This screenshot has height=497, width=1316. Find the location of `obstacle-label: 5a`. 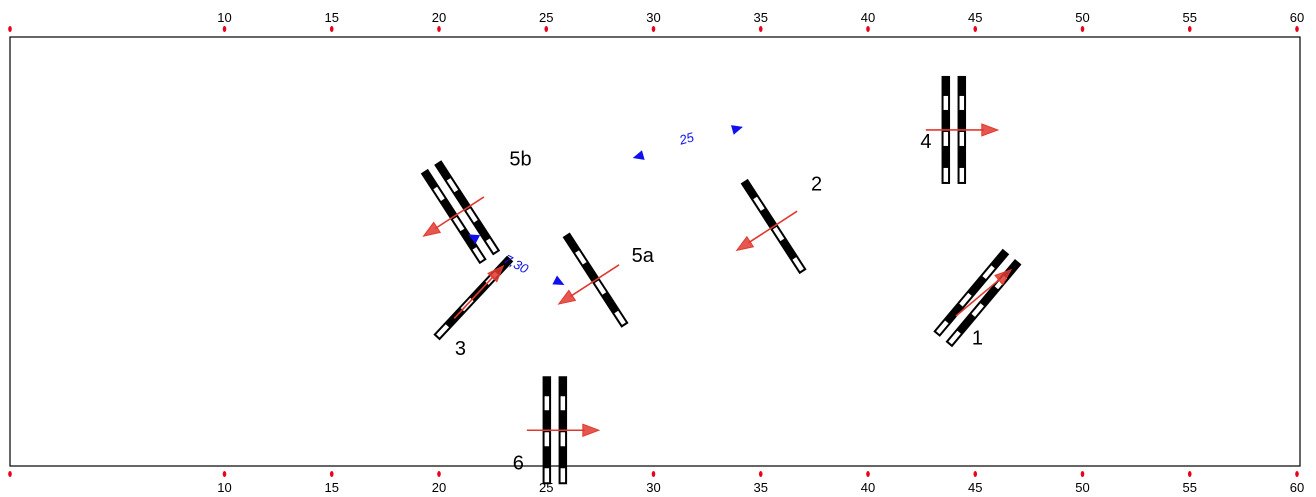

obstacle-label: 5a is located at coordinates (643, 256).